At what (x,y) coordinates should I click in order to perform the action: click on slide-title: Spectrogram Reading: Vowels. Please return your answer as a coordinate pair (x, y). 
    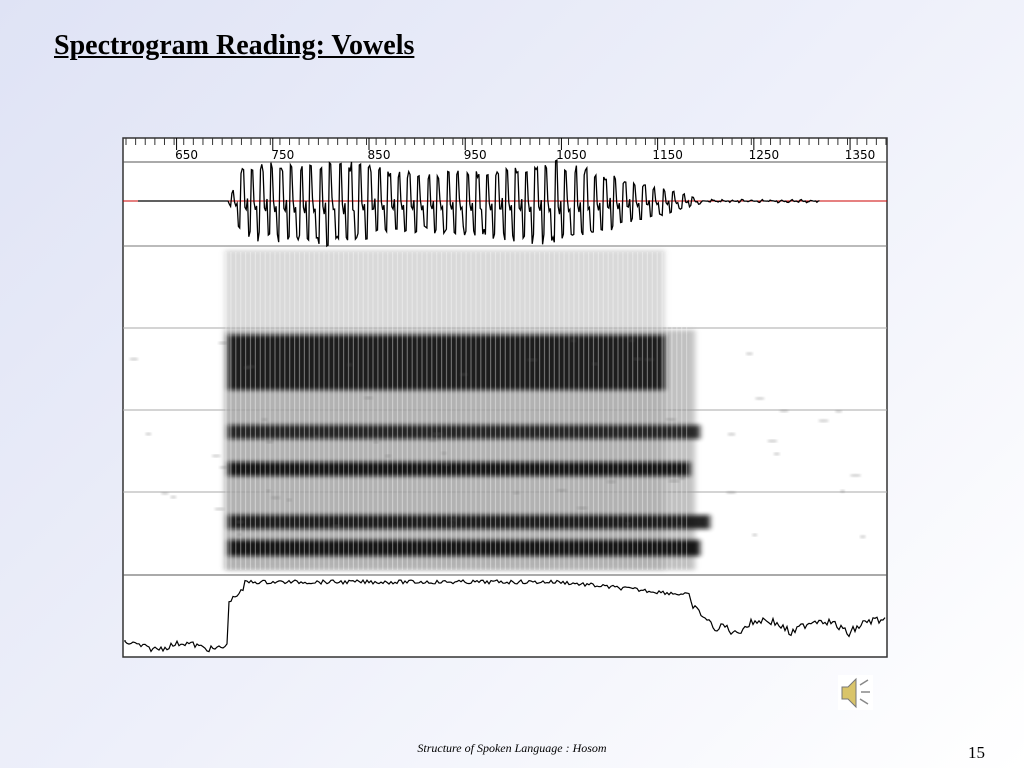
    Looking at the image, I should click on (234, 45).